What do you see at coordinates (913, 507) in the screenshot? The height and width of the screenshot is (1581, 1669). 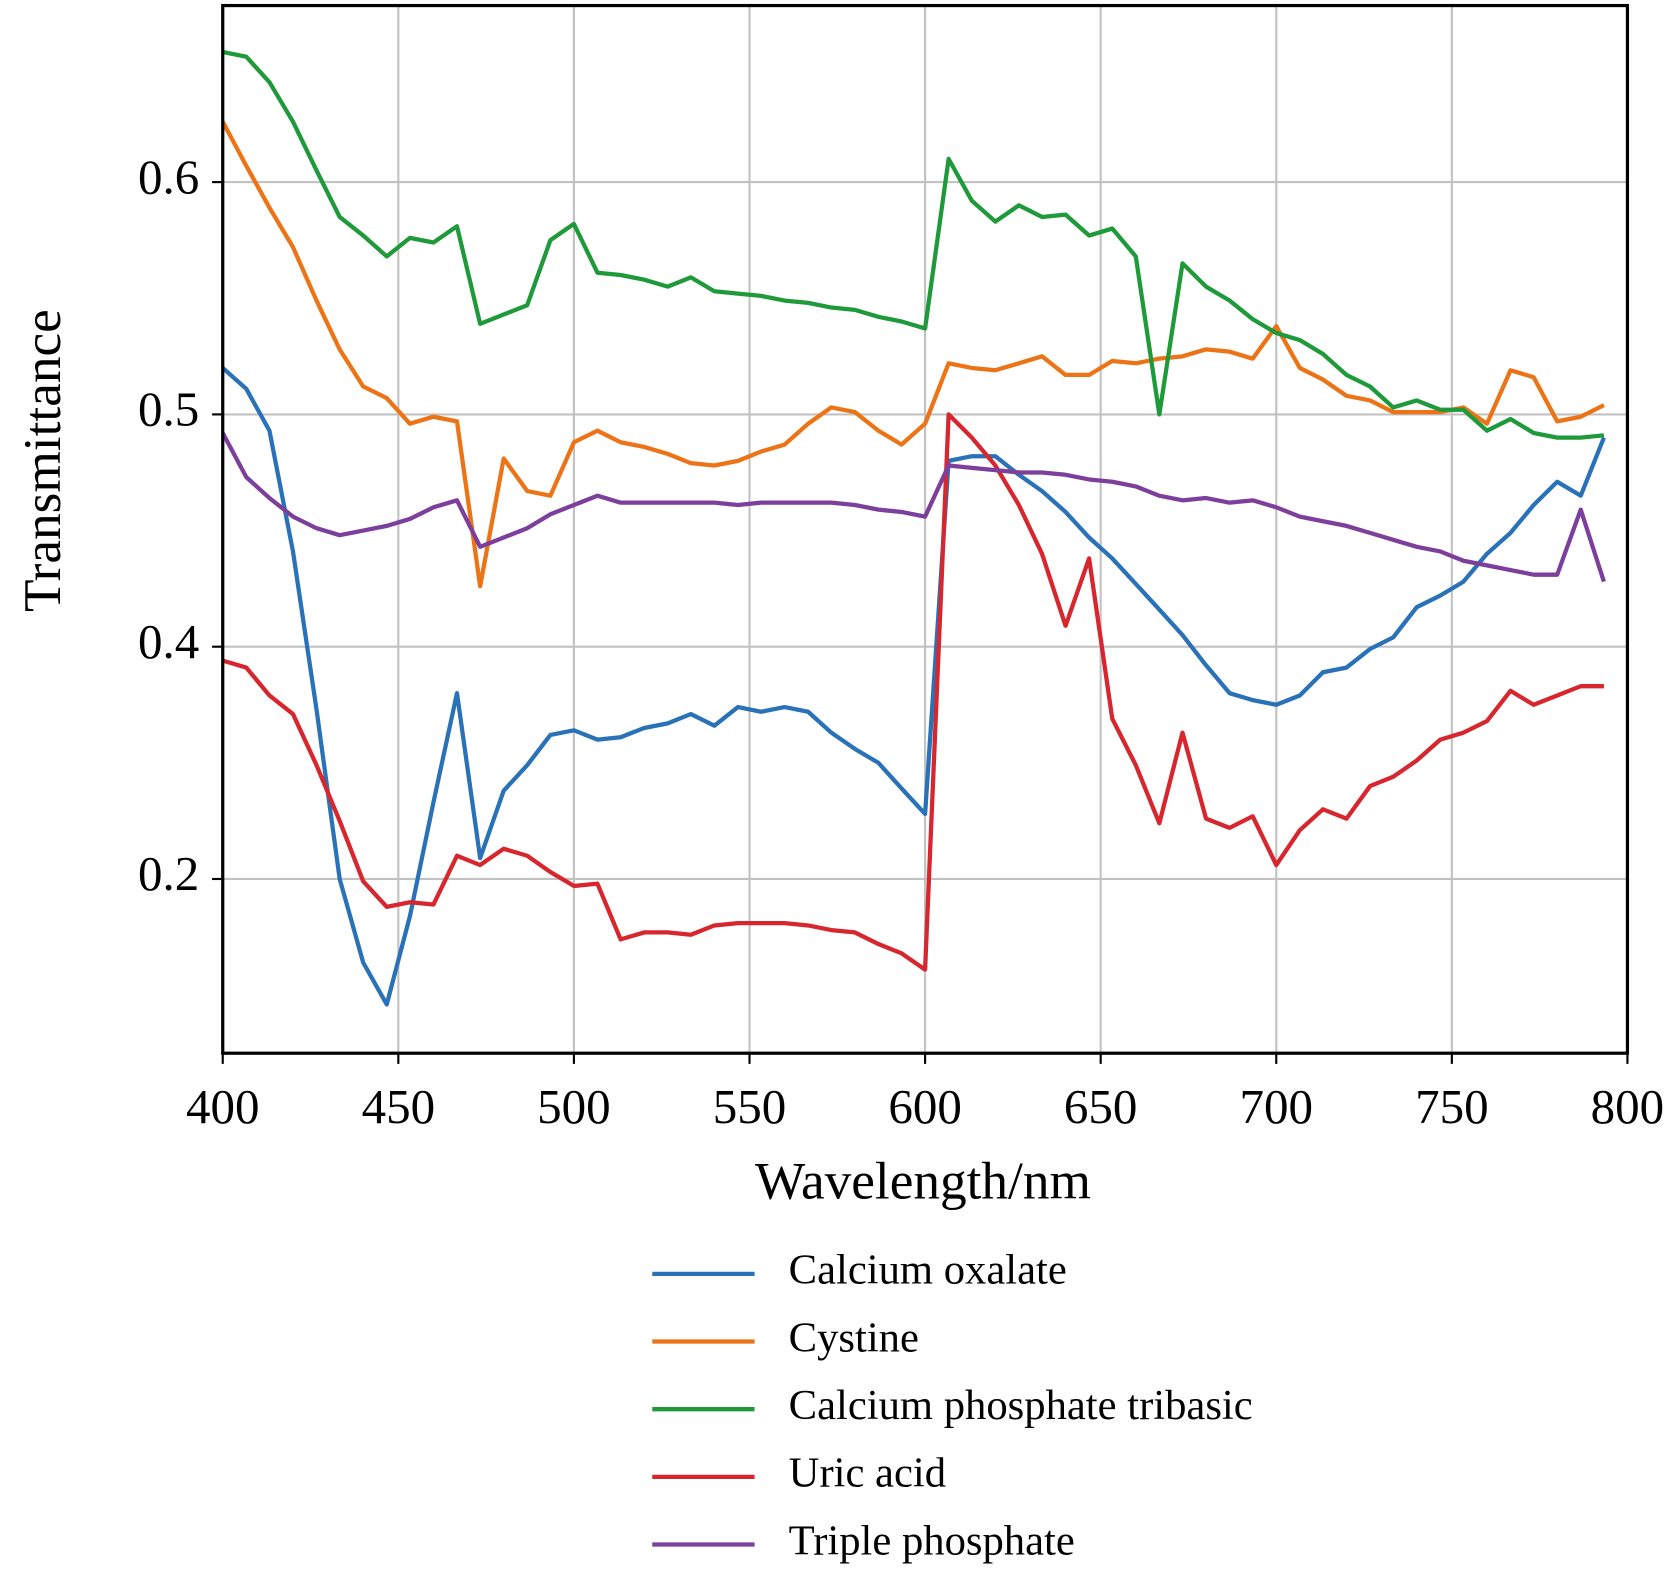 I see `data-line` at bounding box center [913, 507].